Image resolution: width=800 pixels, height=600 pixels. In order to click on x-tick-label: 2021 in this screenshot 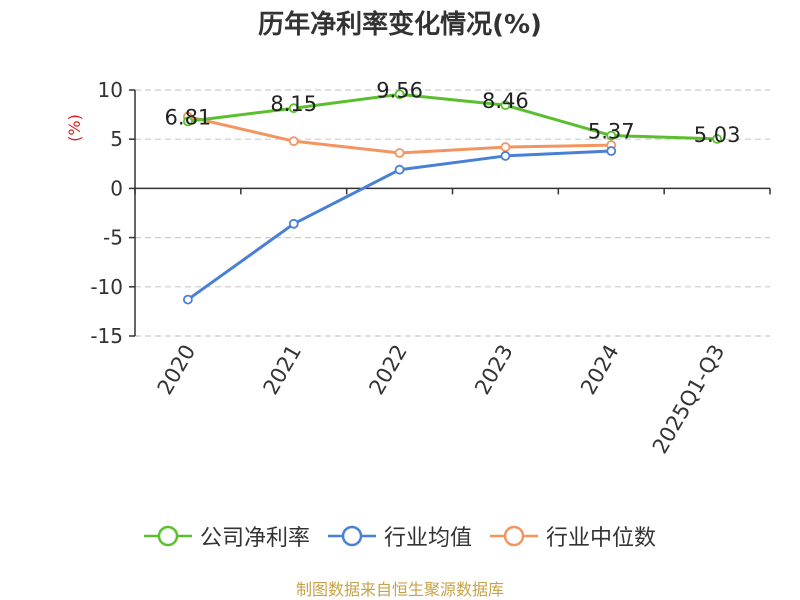, I will do `click(283, 370)`.